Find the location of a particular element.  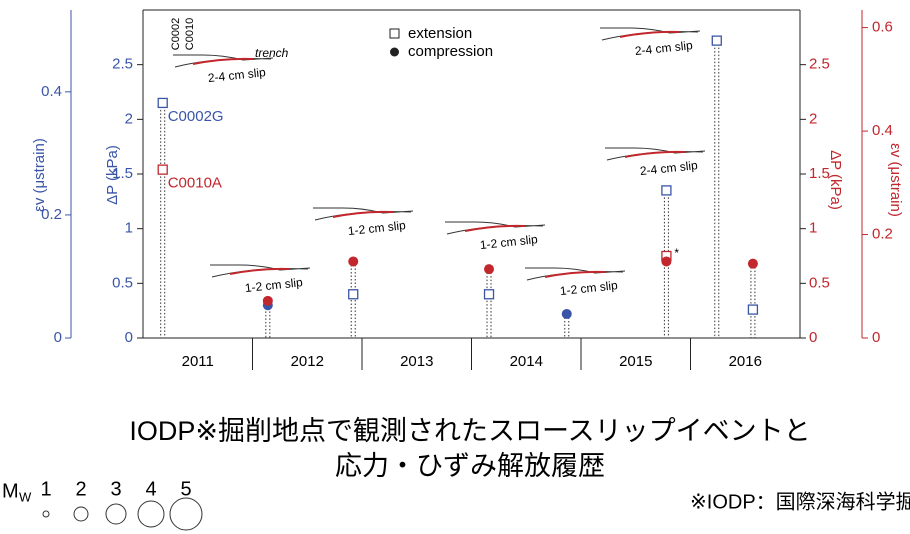

series-label: C0010A is located at coordinates (195, 183).